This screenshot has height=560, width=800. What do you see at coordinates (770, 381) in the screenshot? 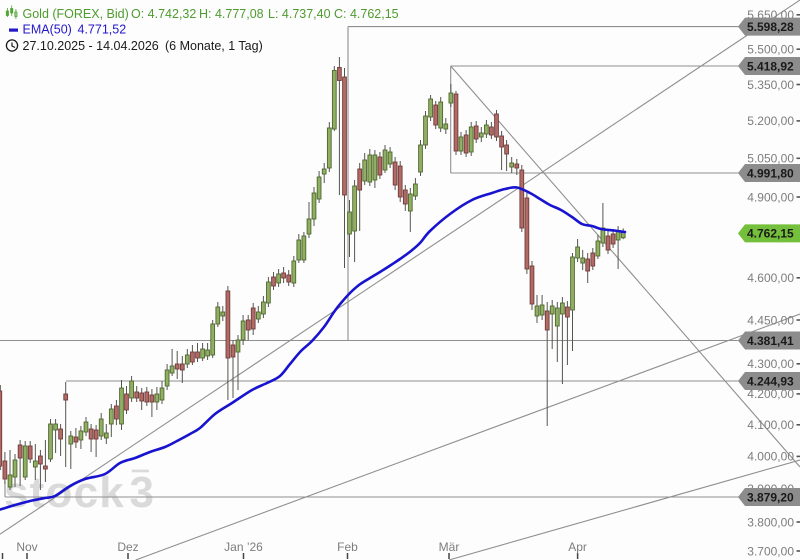
I see `svg-text: 4.244,93` at bounding box center [770, 381].